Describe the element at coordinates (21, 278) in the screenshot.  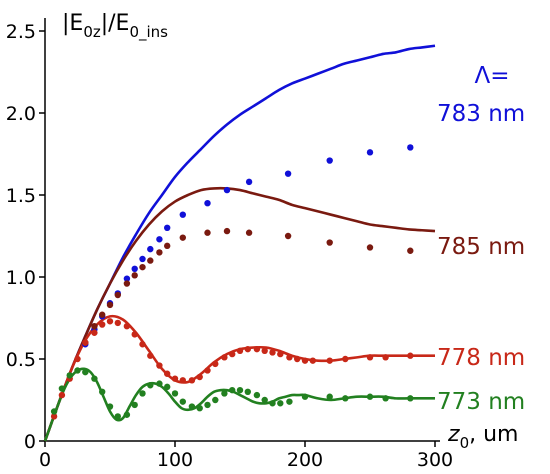
I see `y-tick-label: 1.0` at that location.